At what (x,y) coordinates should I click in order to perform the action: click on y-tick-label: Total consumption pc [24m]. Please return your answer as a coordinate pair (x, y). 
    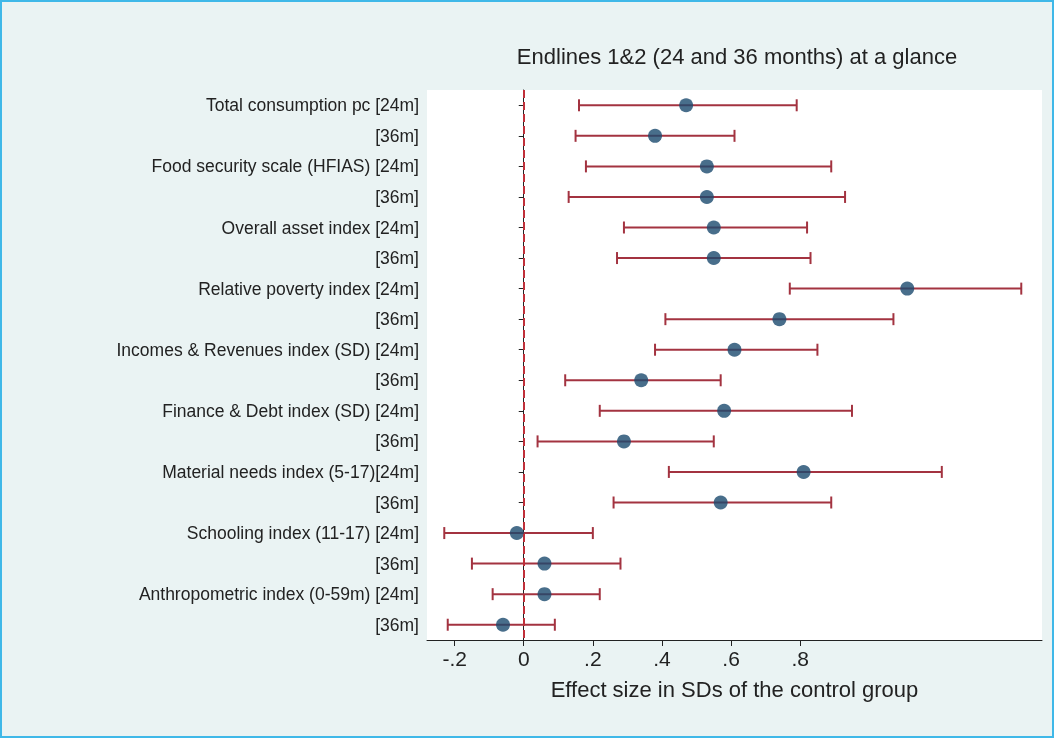
    Looking at the image, I should click on (312, 105).